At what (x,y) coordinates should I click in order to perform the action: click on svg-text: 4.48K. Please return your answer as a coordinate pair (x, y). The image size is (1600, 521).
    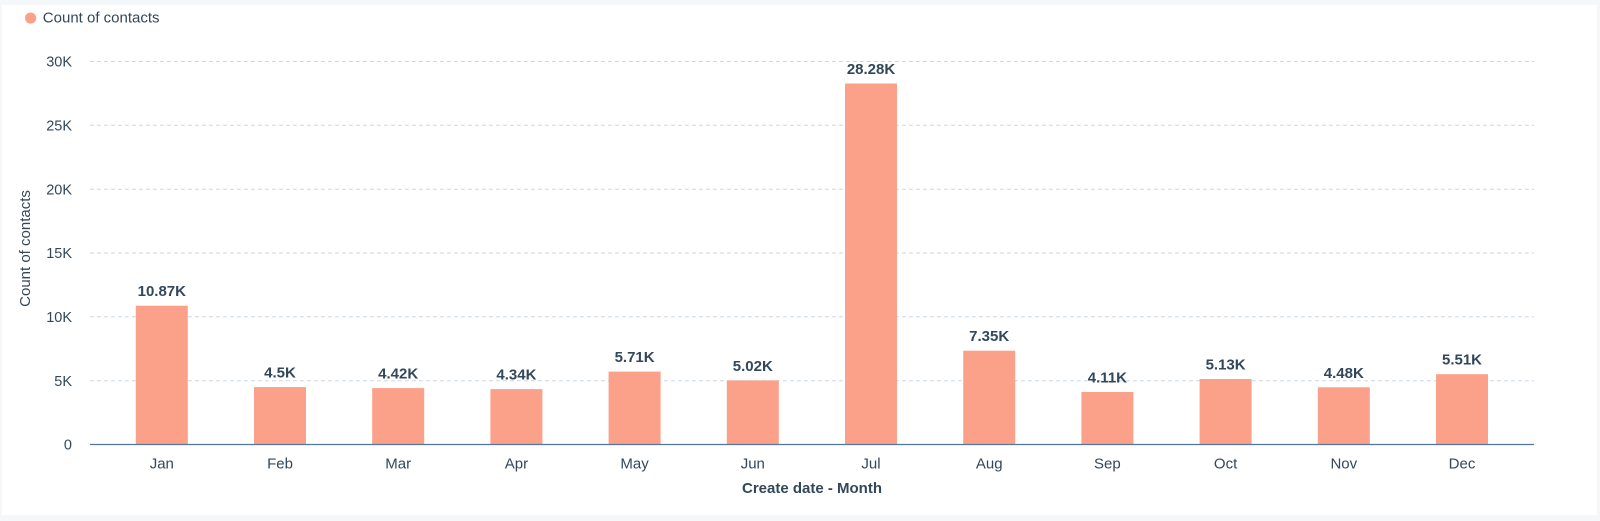
    Looking at the image, I should click on (1344, 373).